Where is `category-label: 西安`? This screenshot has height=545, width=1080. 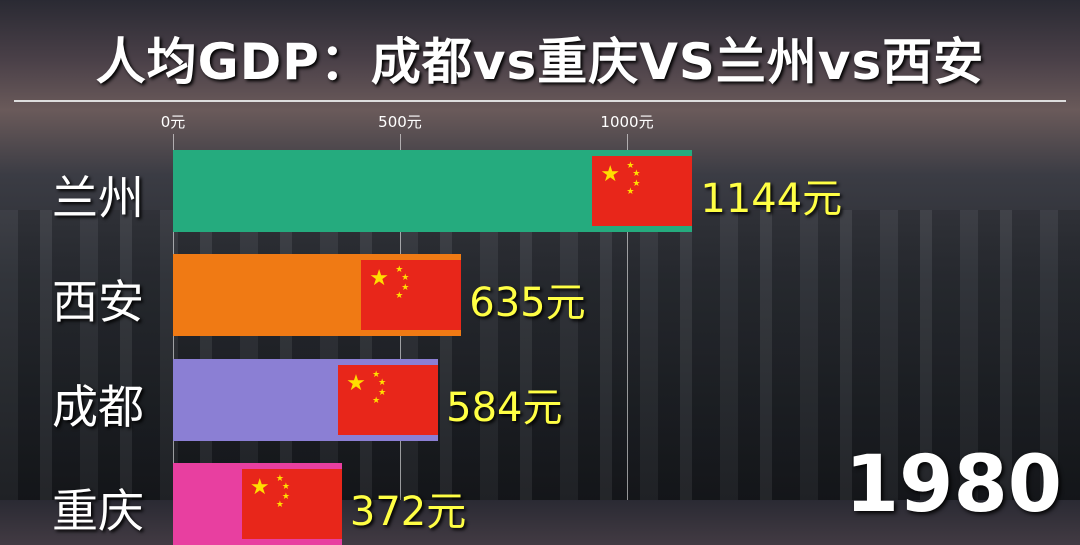 category-label: 西安 is located at coordinates (98, 302).